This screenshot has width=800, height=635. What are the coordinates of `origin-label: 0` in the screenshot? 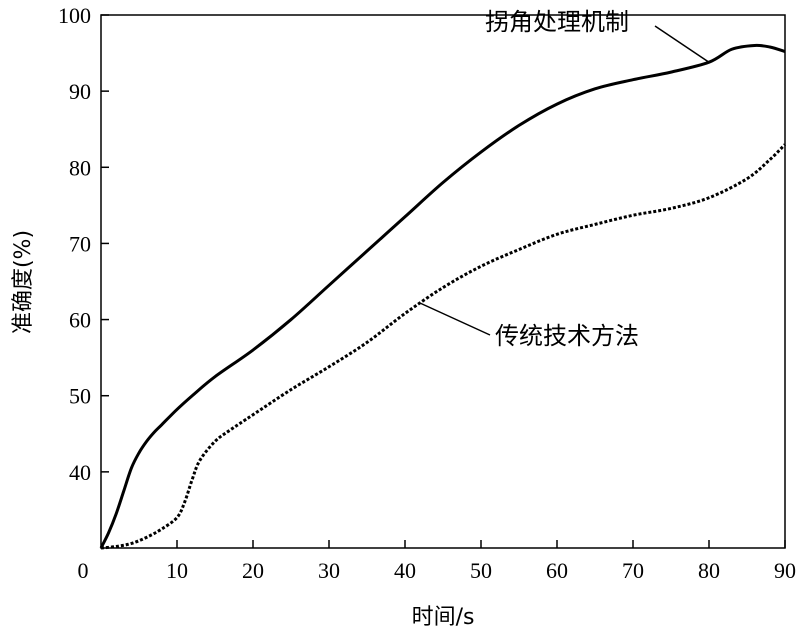 It's located at (83, 570).